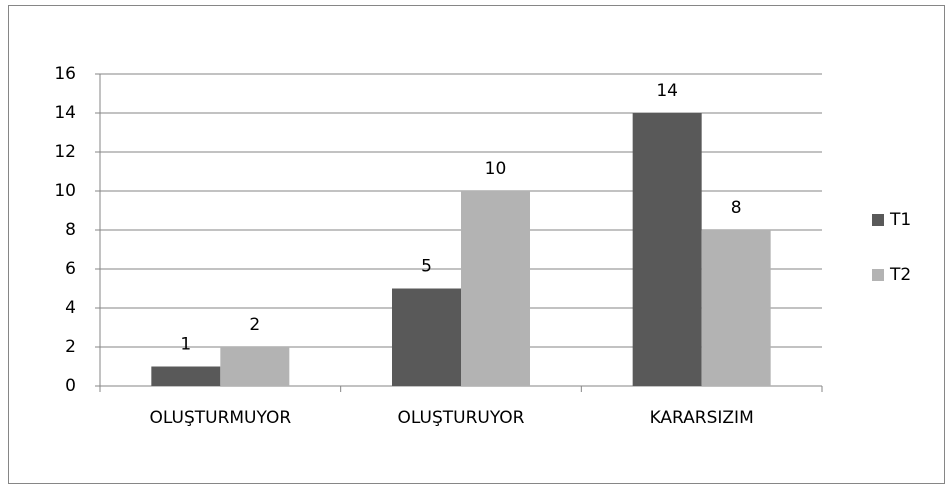 The image size is (952, 489). What do you see at coordinates (70, 386) in the screenshot?
I see `y-tick-label: 0` at bounding box center [70, 386].